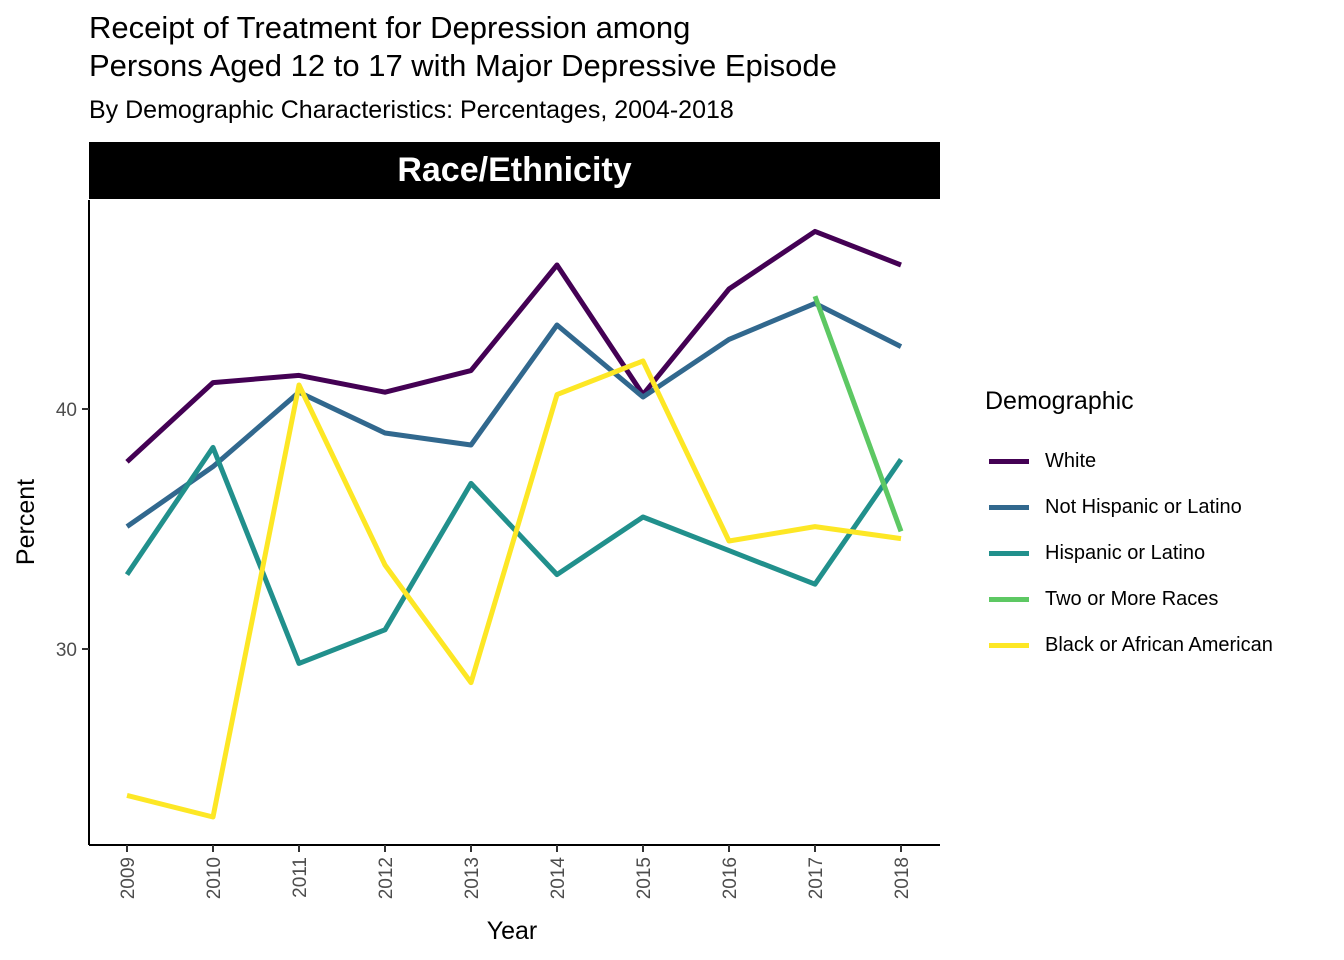 This screenshot has width=1344, height=960. Describe the element at coordinates (858, 414) in the screenshot. I see `series-line-two-or-more-races` at that location.